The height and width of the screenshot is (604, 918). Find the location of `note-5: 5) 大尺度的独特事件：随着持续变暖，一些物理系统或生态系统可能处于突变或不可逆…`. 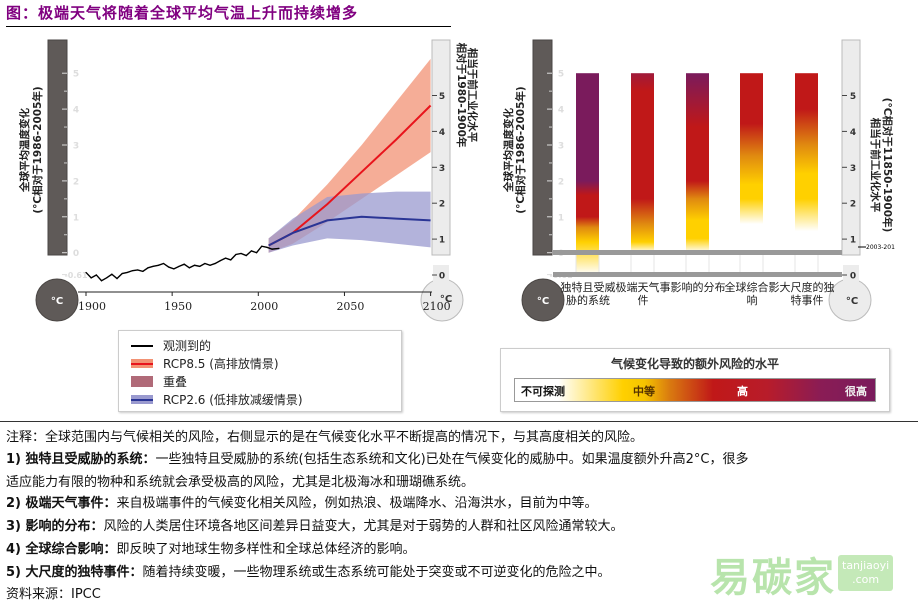

note-5: 5) 大尺度的独特事件：随着持续变暖，一些物理系统或生态系统可能处于突变或不可逆… is located at coordinates (308, 570).